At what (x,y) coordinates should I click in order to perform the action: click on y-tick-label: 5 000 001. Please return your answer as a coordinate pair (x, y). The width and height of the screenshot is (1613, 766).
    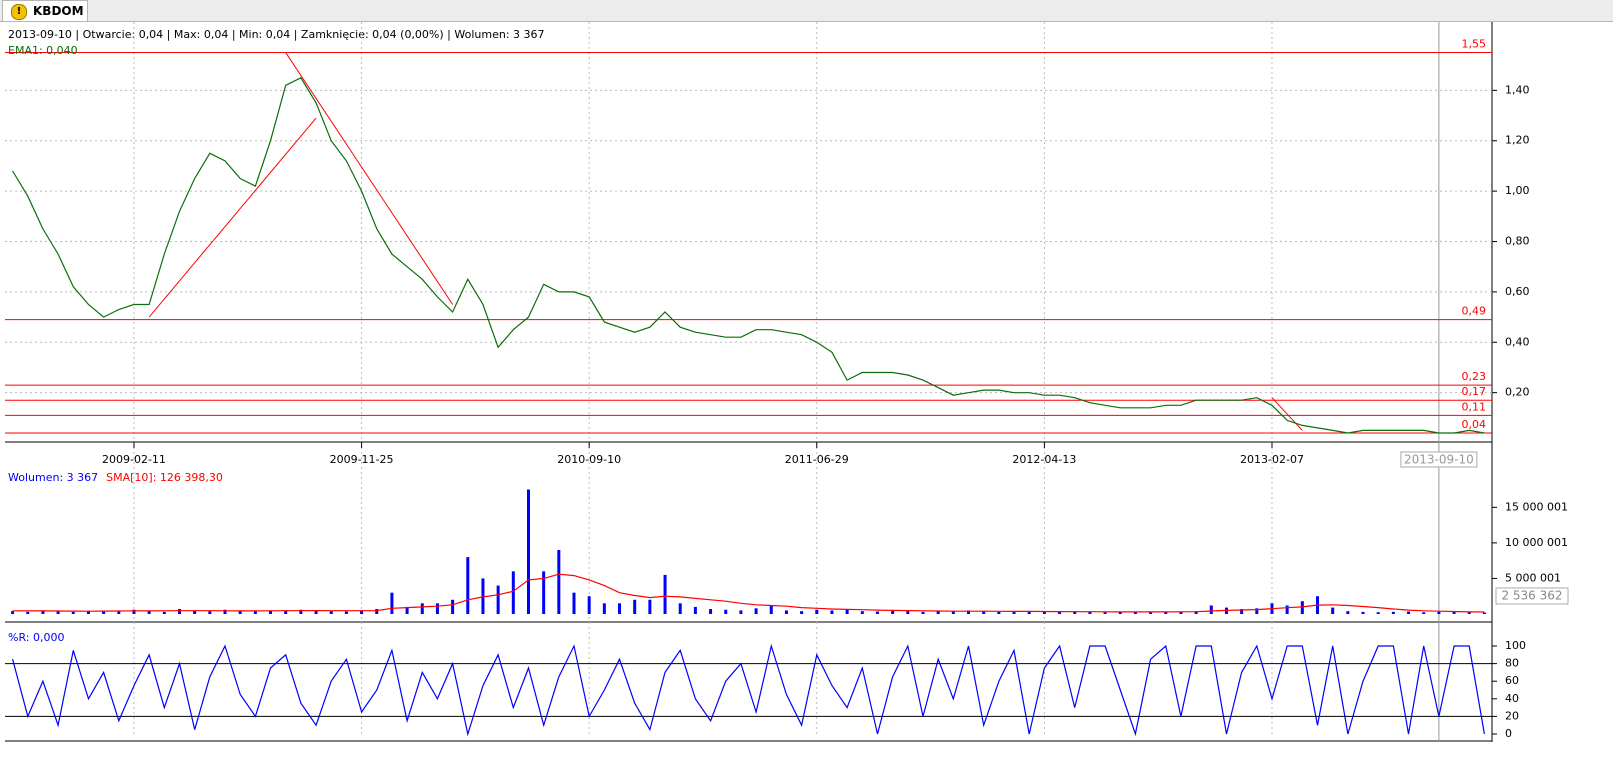
    Looking at the image, I should click on (1533, 577).